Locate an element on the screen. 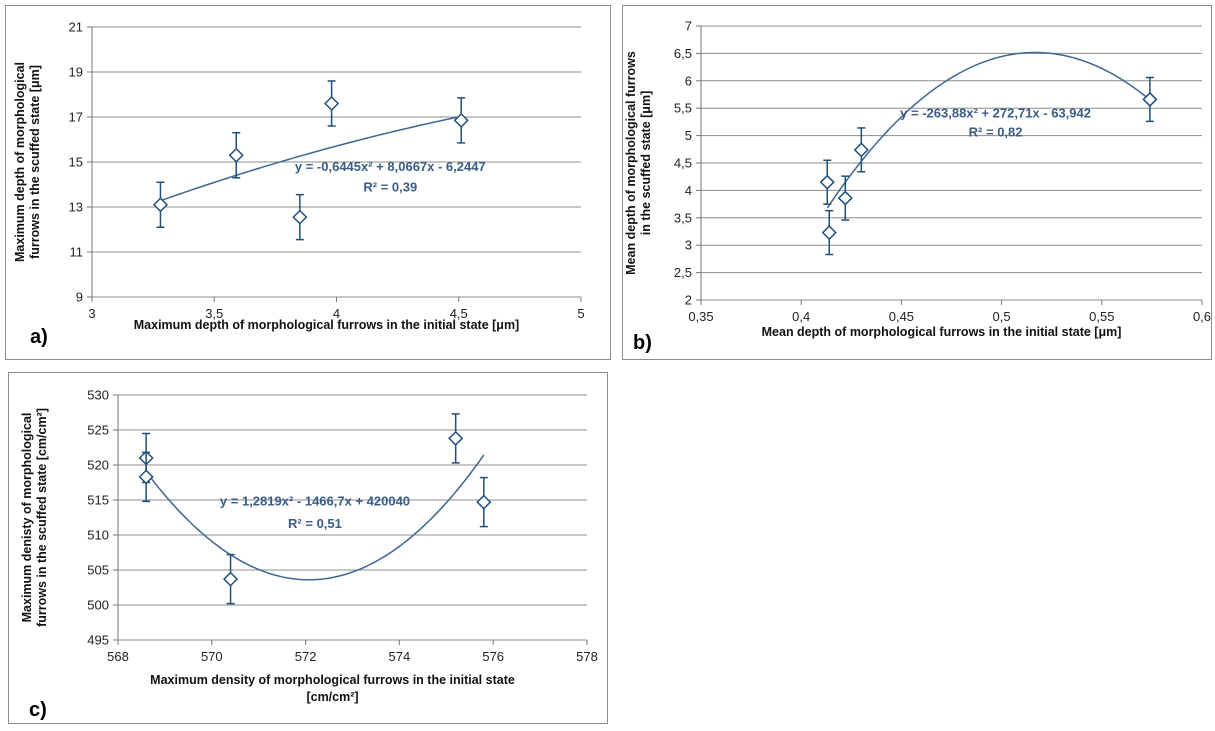 The height and width of the screenshot is (731, 1215). panel-label-a: a) is located at coordinates (39, 337).